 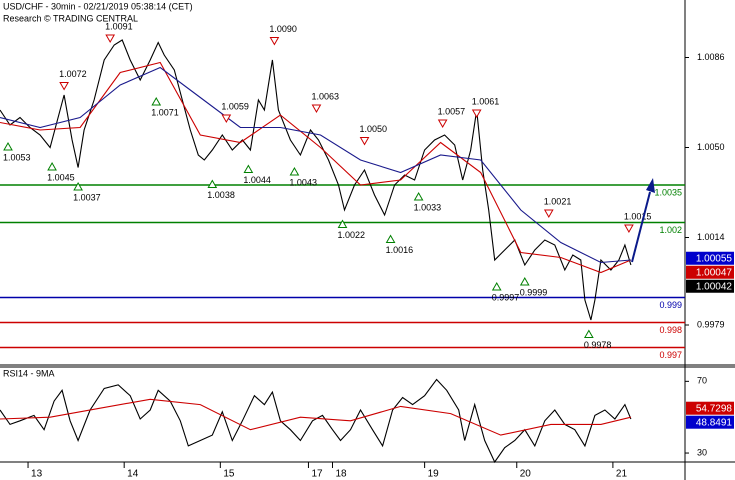 What do you see at coordinates (229, 474) in the screenshot?
I see `x-tick-label: 15` at bounding box center [229, 474].